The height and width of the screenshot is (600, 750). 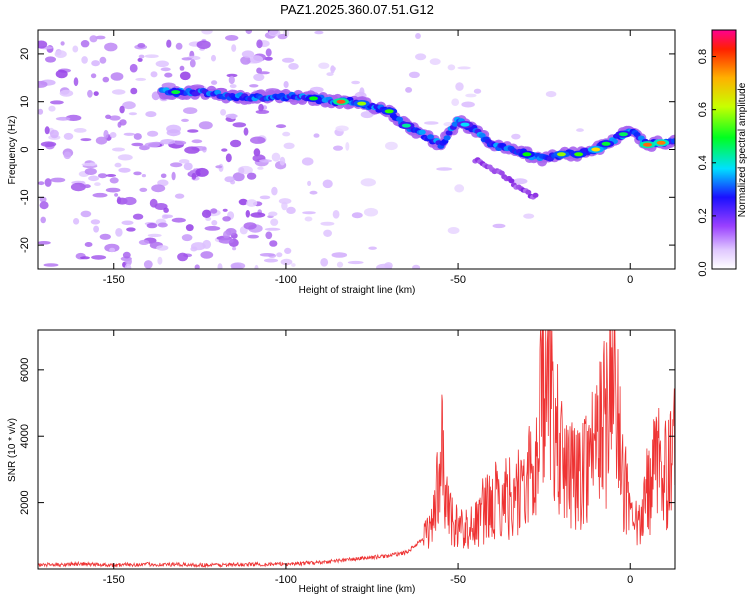 I want to click on spectrogram-xtick-label: -150, so click(x=114, y=280).